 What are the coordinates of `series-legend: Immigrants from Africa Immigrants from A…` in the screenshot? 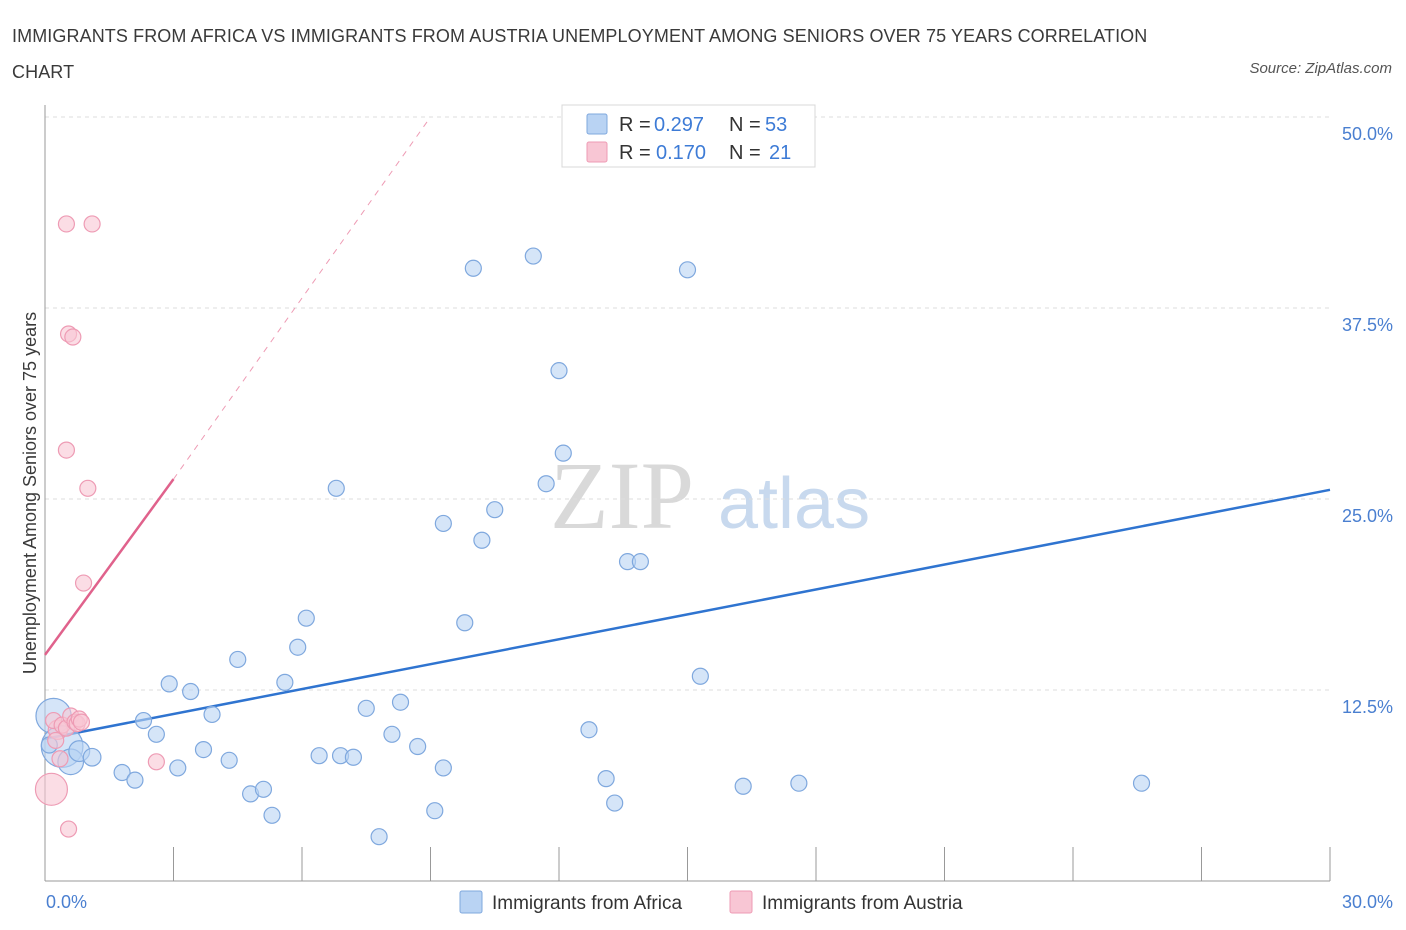 It's located at (711, 902).